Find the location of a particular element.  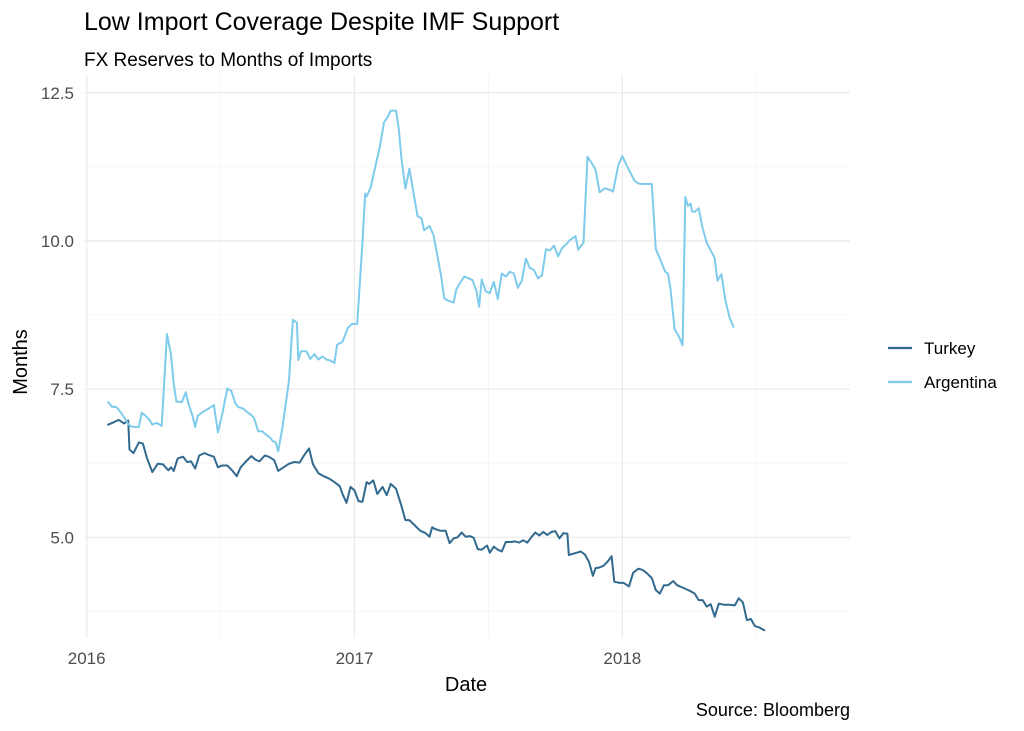

y-tick-label: 10.0 is located at coordinates (57, 241).